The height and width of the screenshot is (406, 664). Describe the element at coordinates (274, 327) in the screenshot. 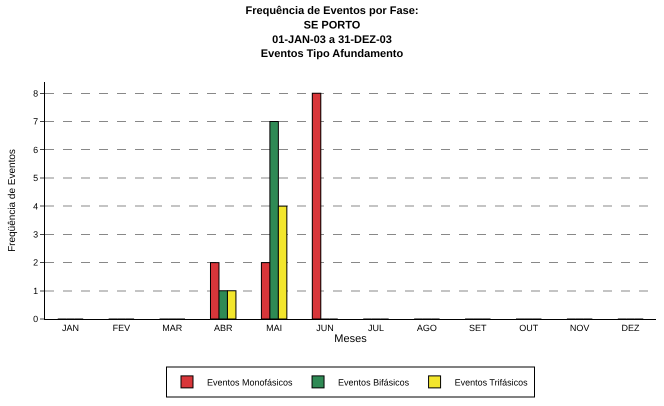

I see `x-tick-label: MAI` at that location.